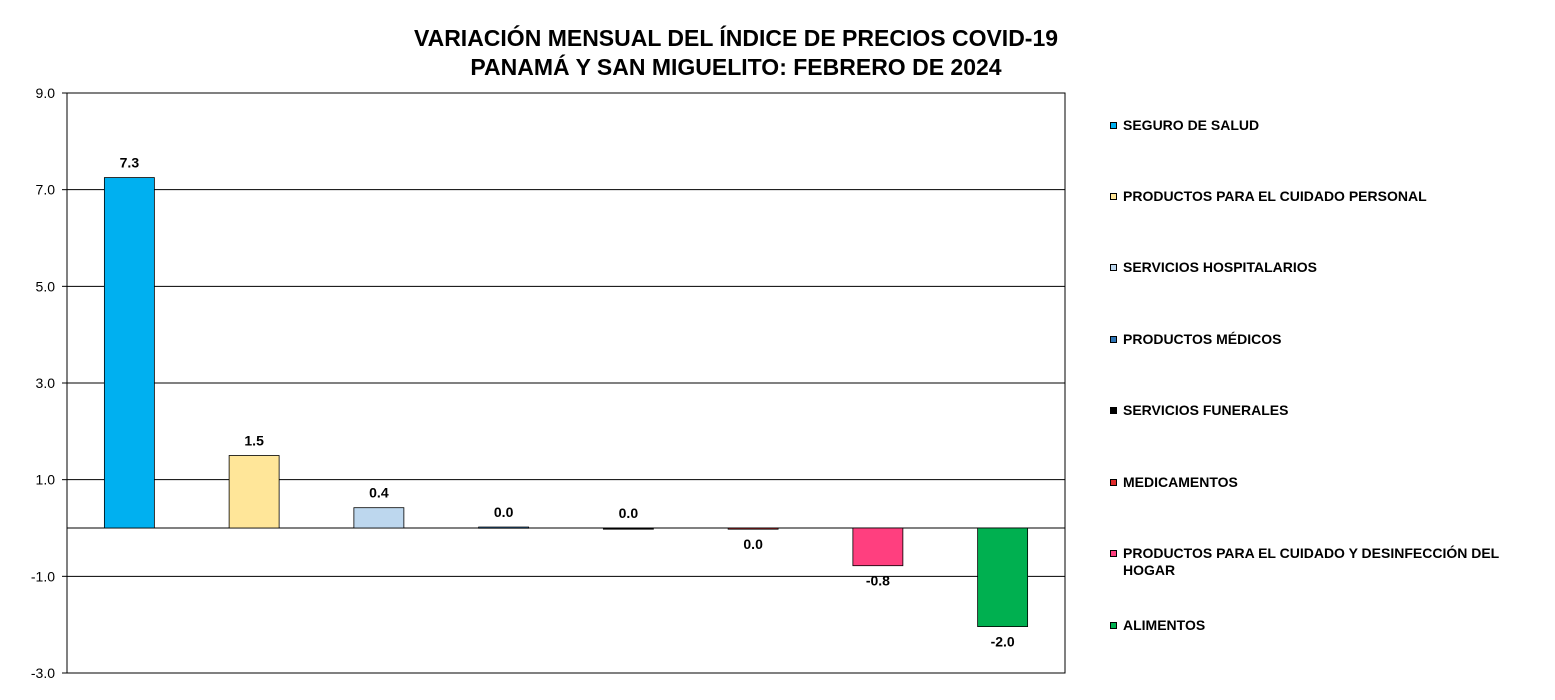 This screenshot has height=700, width=1555. I want to click on legend-label: SERVICIOS HOSPITALARIOS, so click(1220, 267).